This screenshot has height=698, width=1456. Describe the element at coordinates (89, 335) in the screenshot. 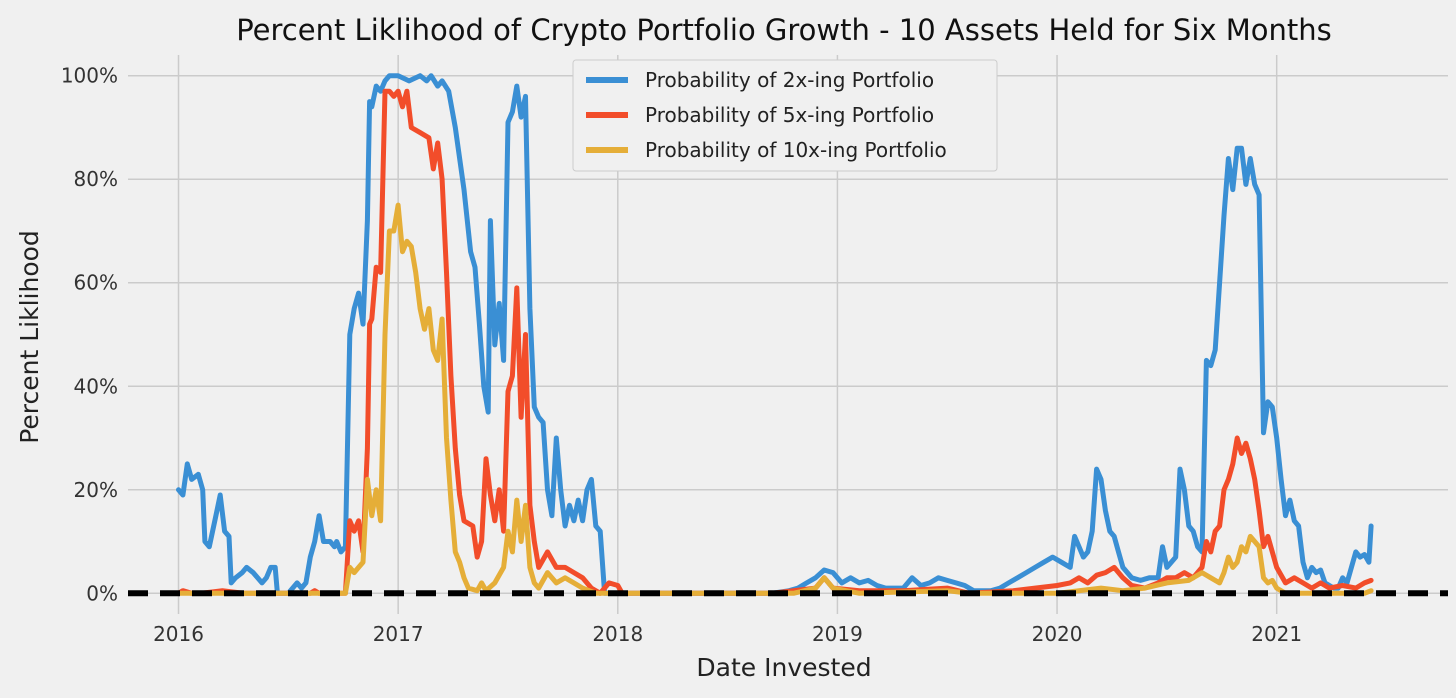

I see `y-axis-ticks: 0% 20% 40% 60% 80% 100%` at that location.